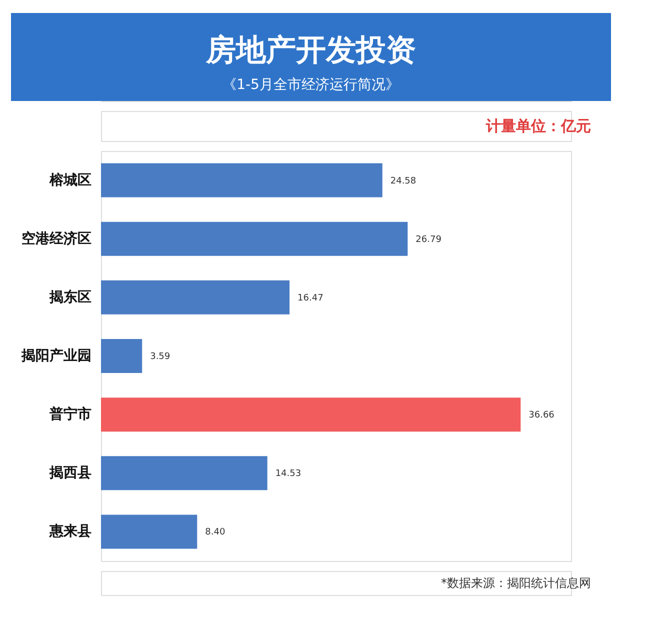 The image size is (652, 641). Describe the element at coordinates (288, 474) in the screenshot. I see `data-label: 14.53` at that location.